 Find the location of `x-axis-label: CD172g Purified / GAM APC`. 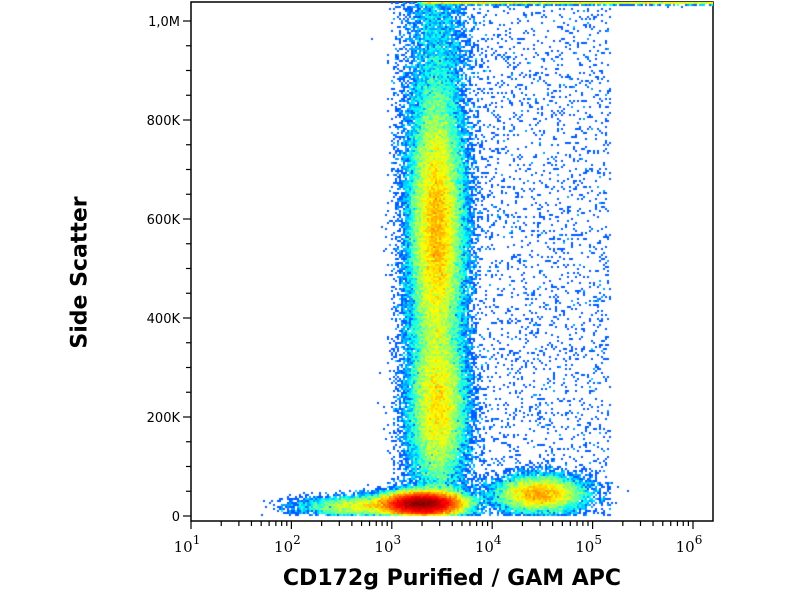

x-axis-label: CD172g Purified / GAM APC is located at coordinates (452, 578).